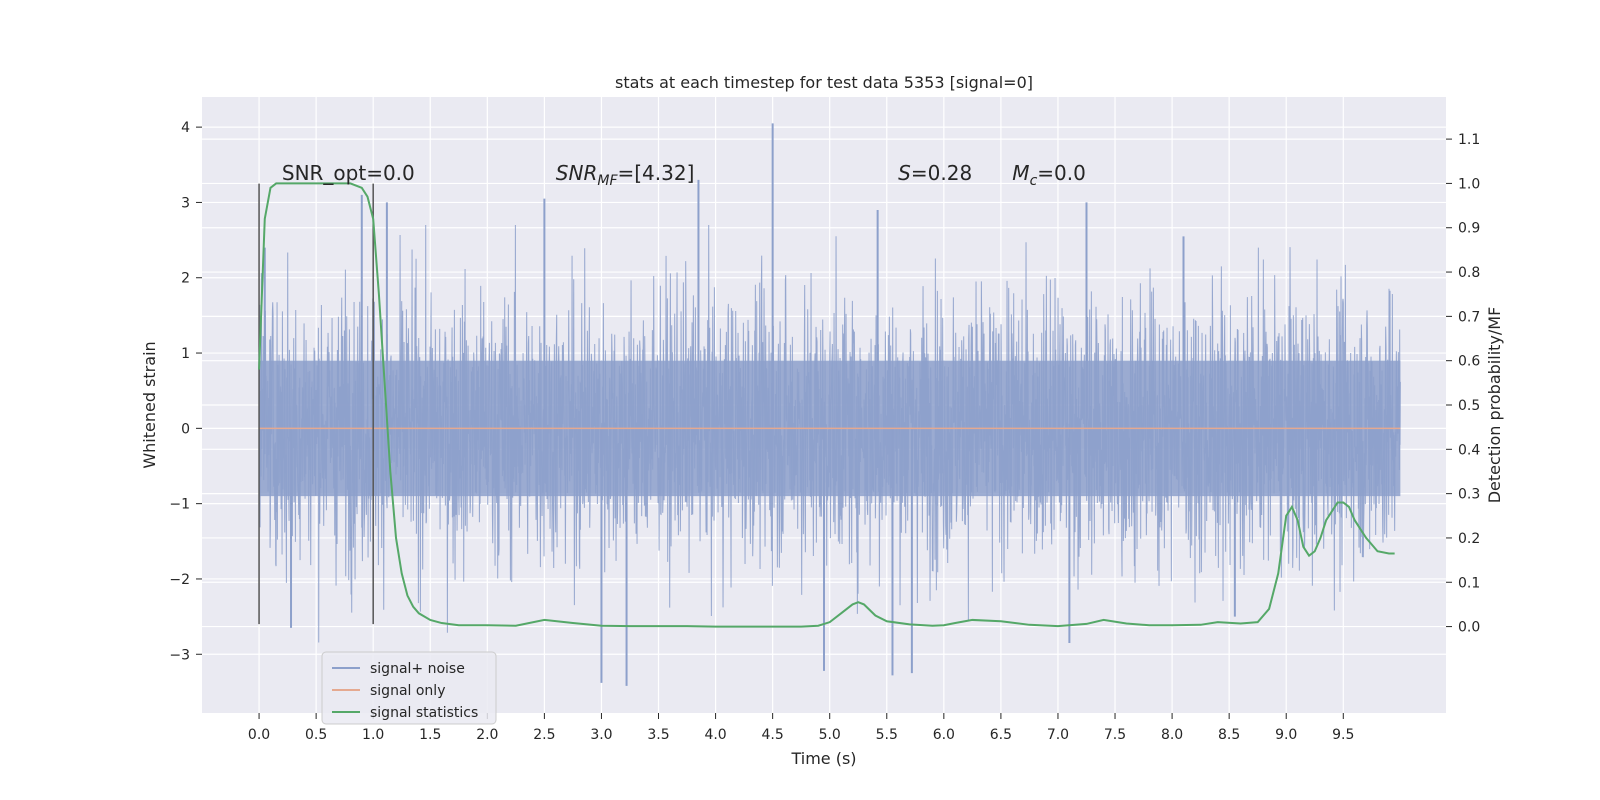 The height and width of the screenshot is (800, 1600). Describe the element at coordinates (823, 758) in the screenshot. I see `x-axis-label: Time (s)` at that location.